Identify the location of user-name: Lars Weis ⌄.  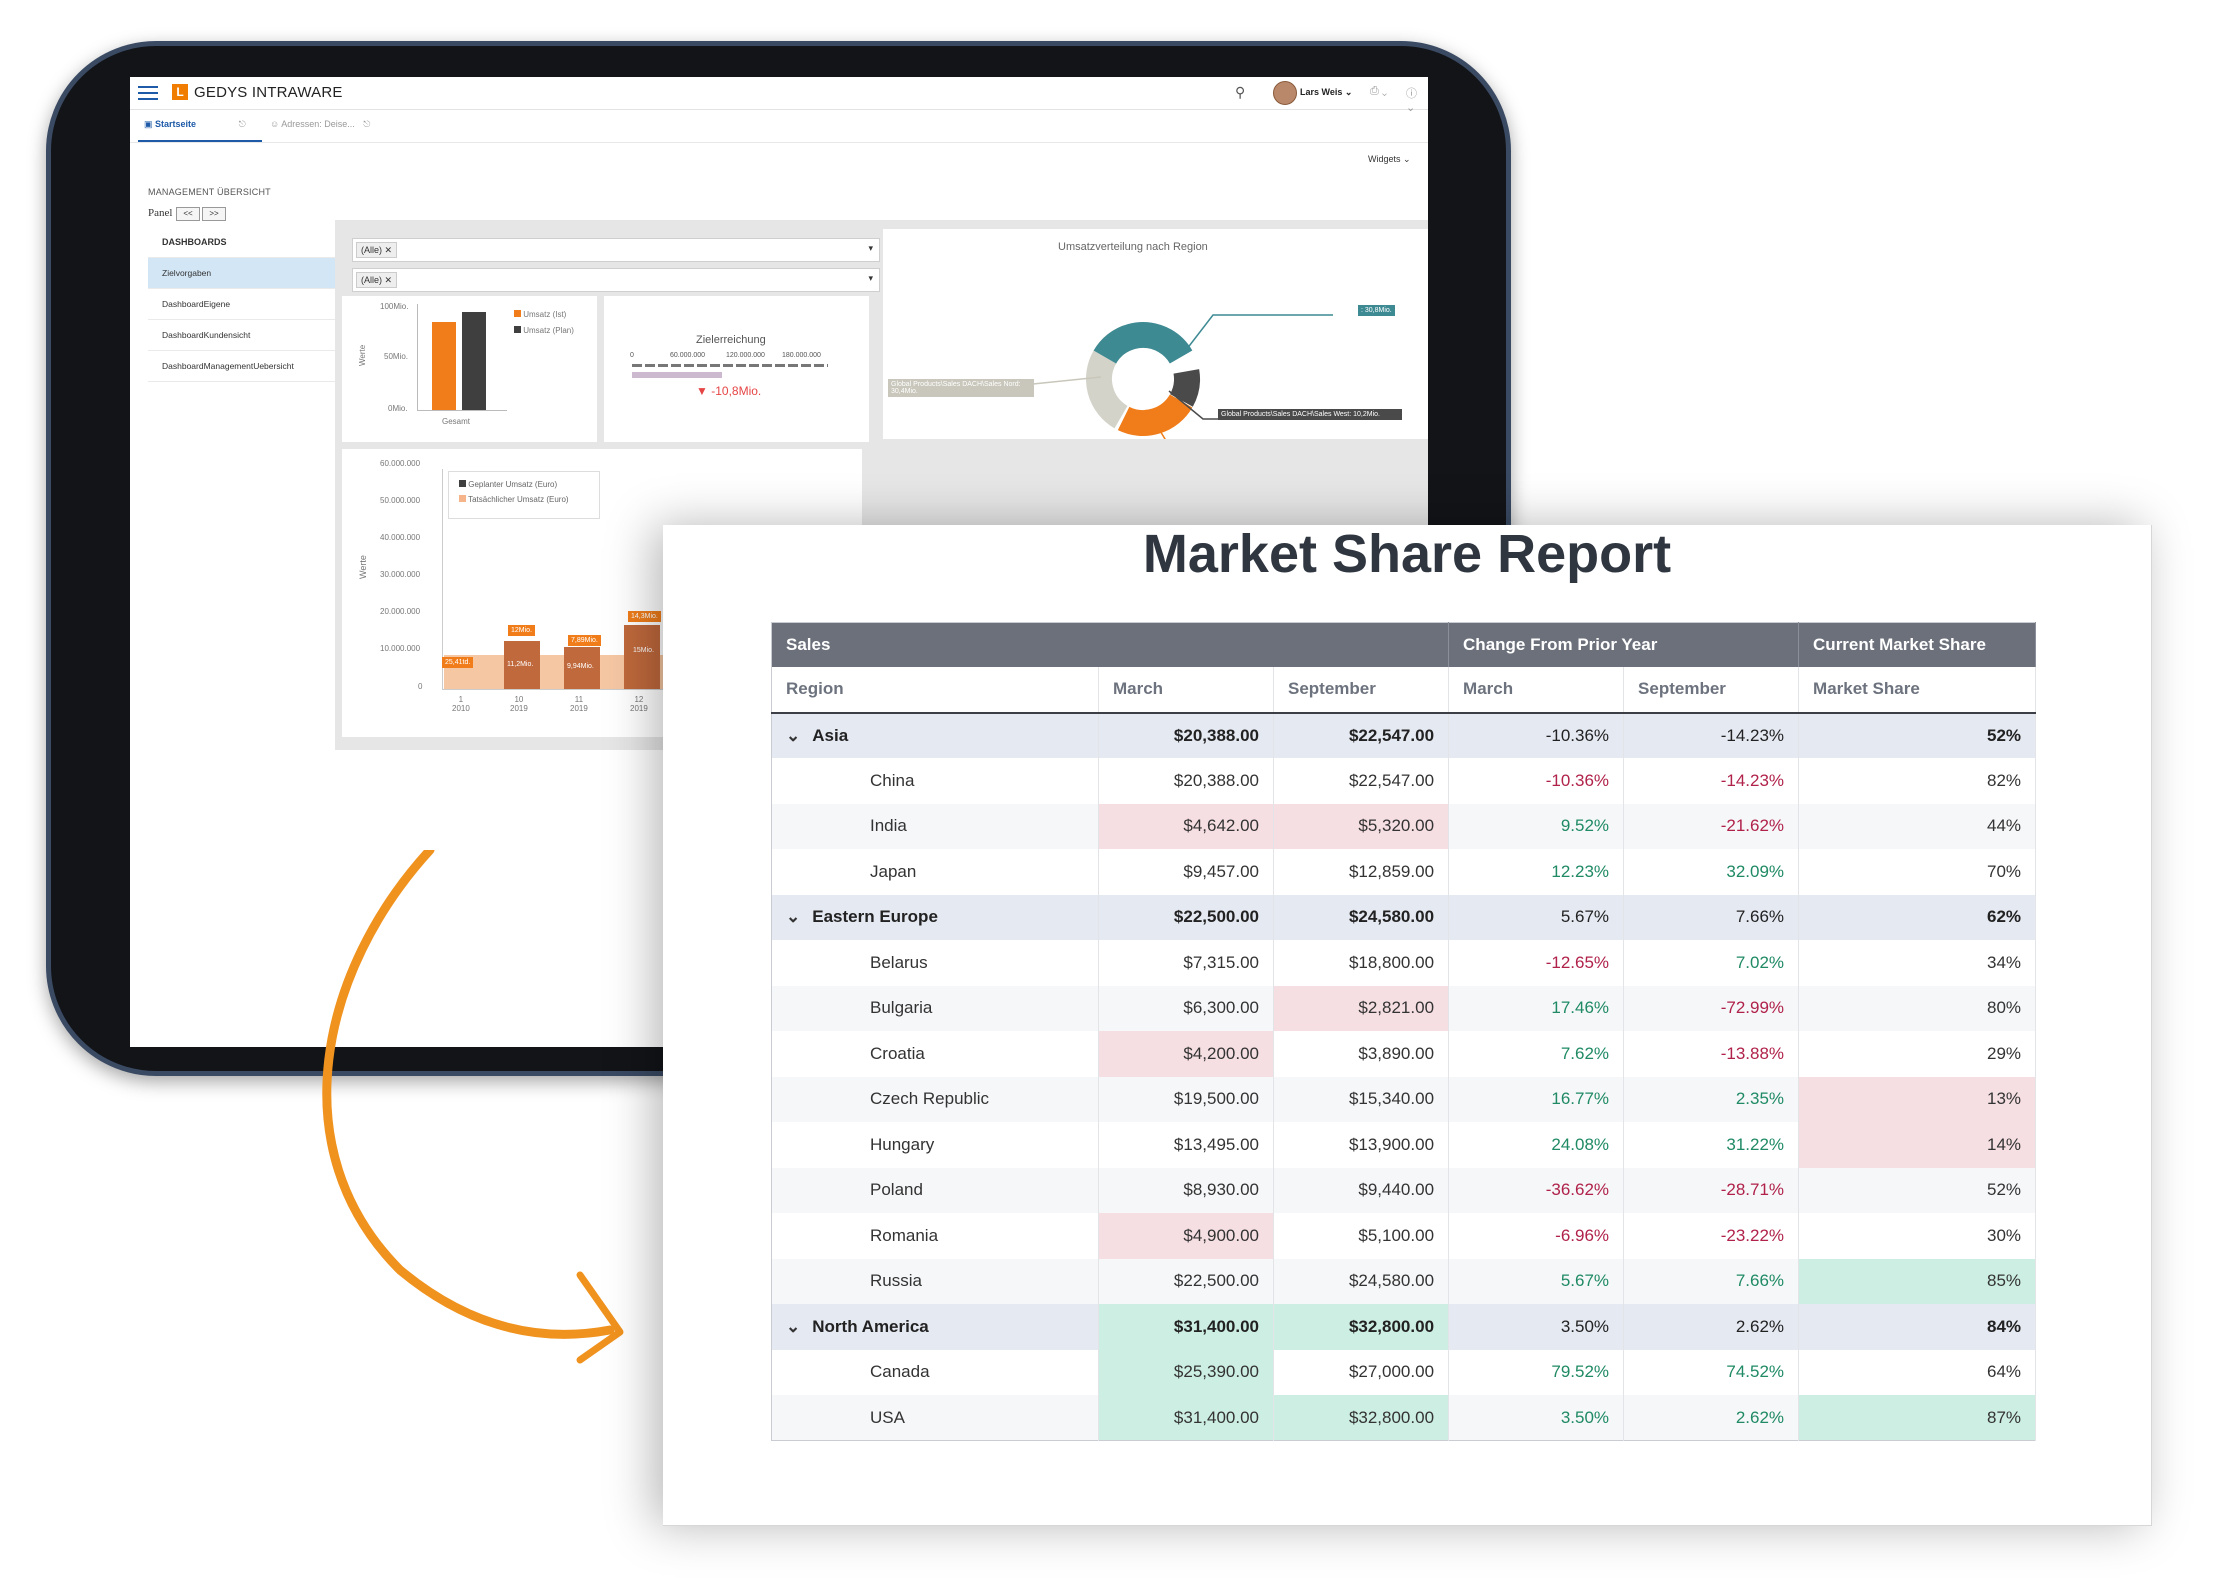
(1326, 92).